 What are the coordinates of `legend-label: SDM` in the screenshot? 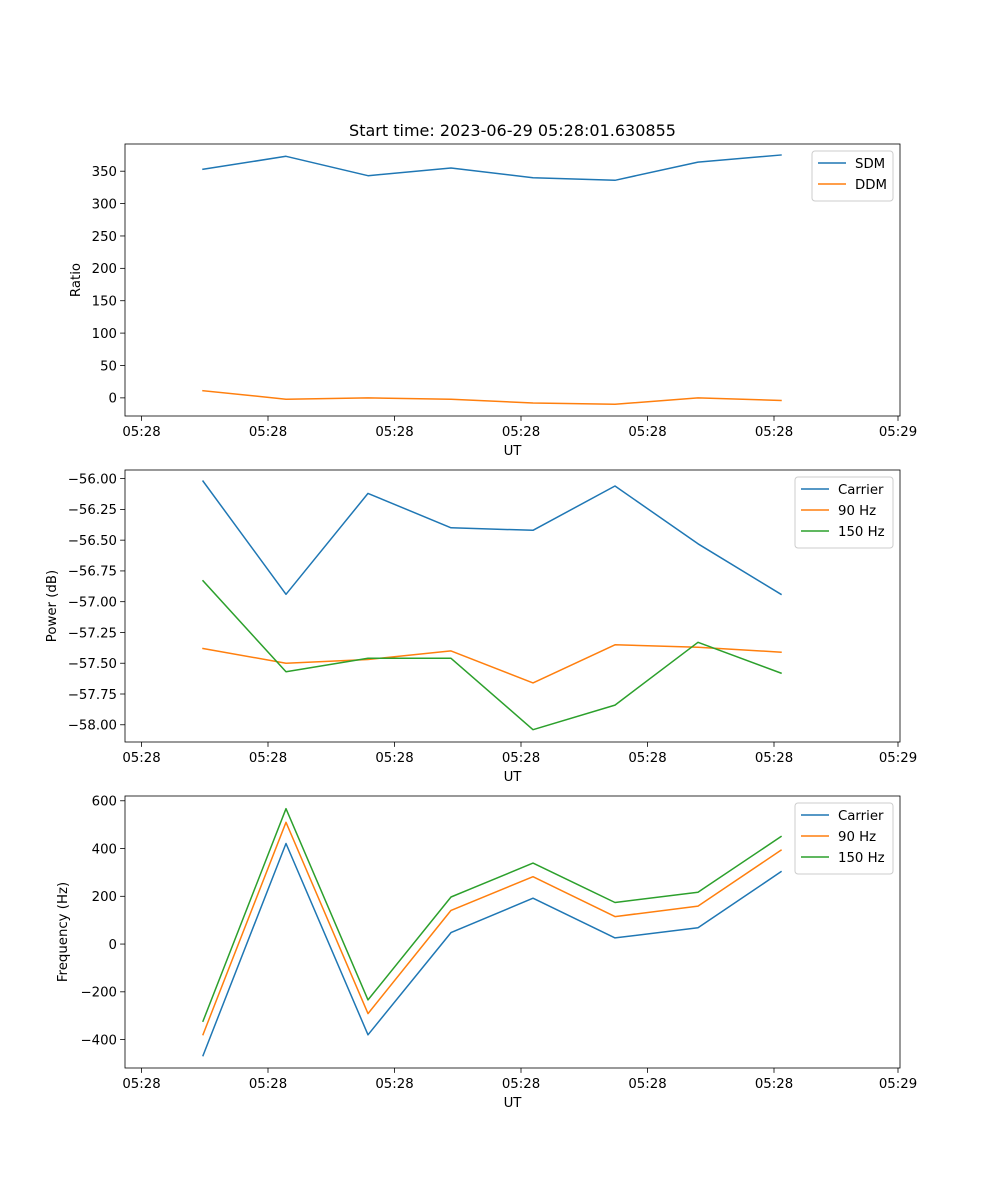 It's located at (870, 164).